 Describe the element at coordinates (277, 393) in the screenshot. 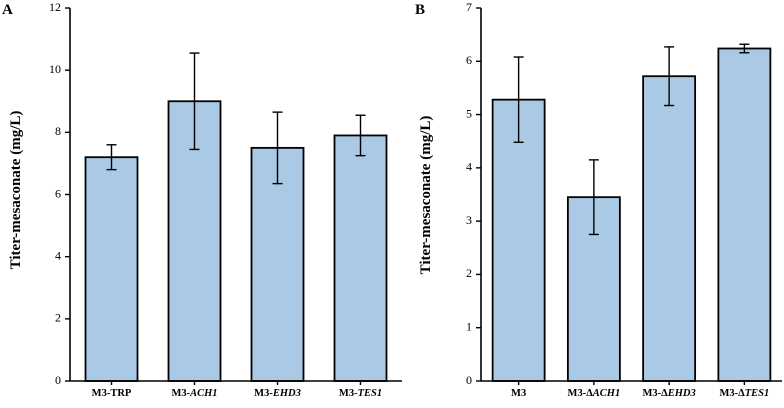

I see `panel-a-x-tick-label: M3-EHD3` at that location.